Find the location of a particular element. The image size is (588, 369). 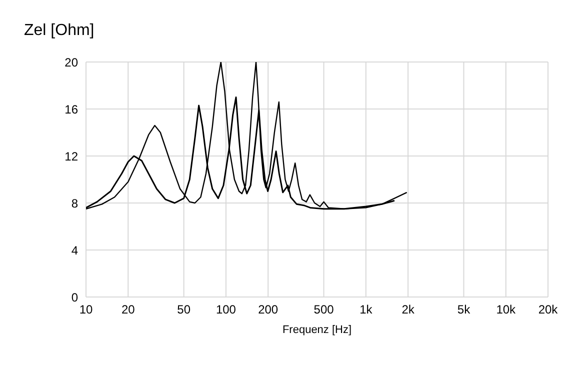

x-tick-label: 500 is located at coordinates (324, 309).